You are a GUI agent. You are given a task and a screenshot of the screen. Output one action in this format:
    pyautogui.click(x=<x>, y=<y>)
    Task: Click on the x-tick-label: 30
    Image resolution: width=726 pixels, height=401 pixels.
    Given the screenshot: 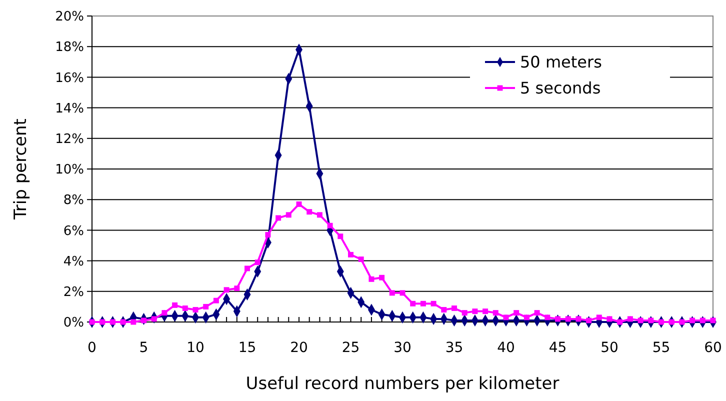 What is the action you would take?
    pyautogui.click(x=403, y=348)
    